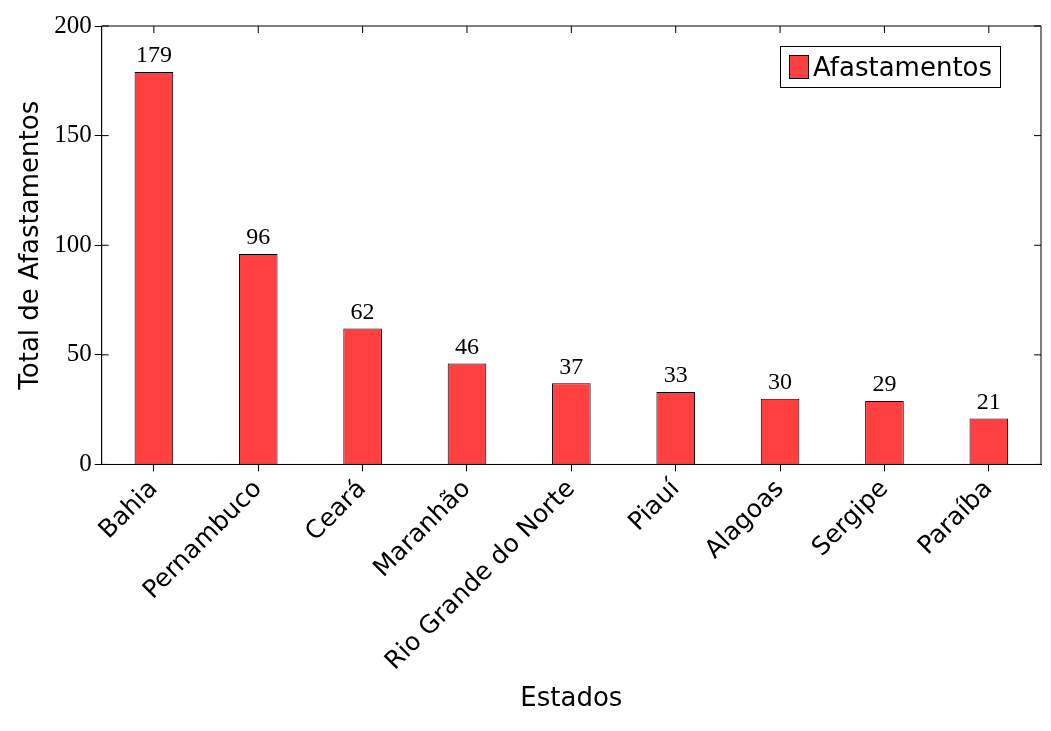  Describe the element at coordinates (571, 365) in the screenshot. I see `data-label: 37` at that location.